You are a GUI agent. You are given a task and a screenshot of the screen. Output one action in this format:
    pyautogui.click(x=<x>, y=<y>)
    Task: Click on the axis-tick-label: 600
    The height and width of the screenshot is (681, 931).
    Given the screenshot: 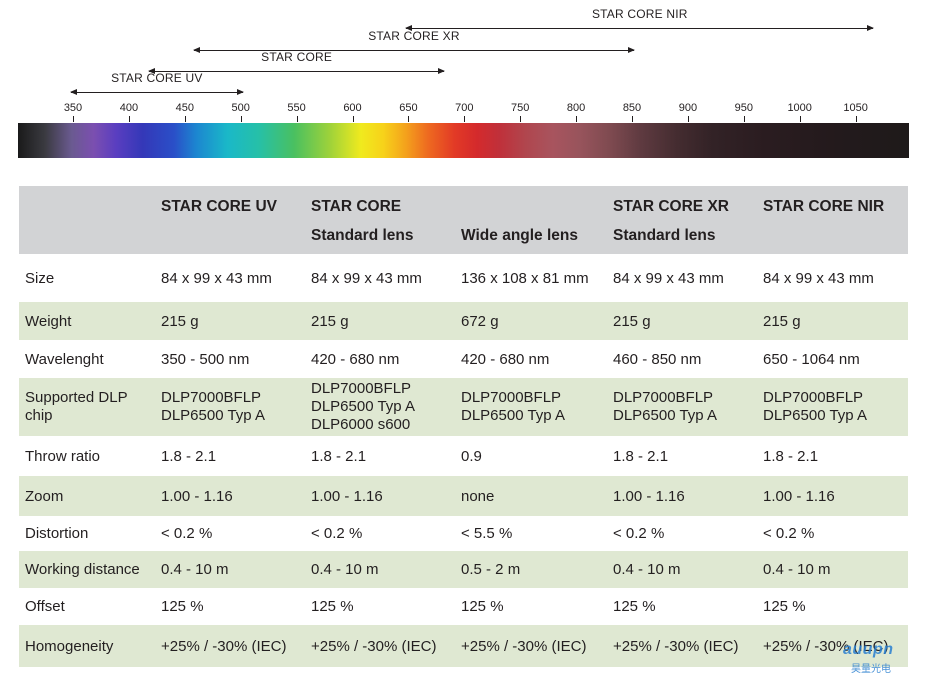 What is the action you would take?
    pyautogui.click(x=353, y=112)
    